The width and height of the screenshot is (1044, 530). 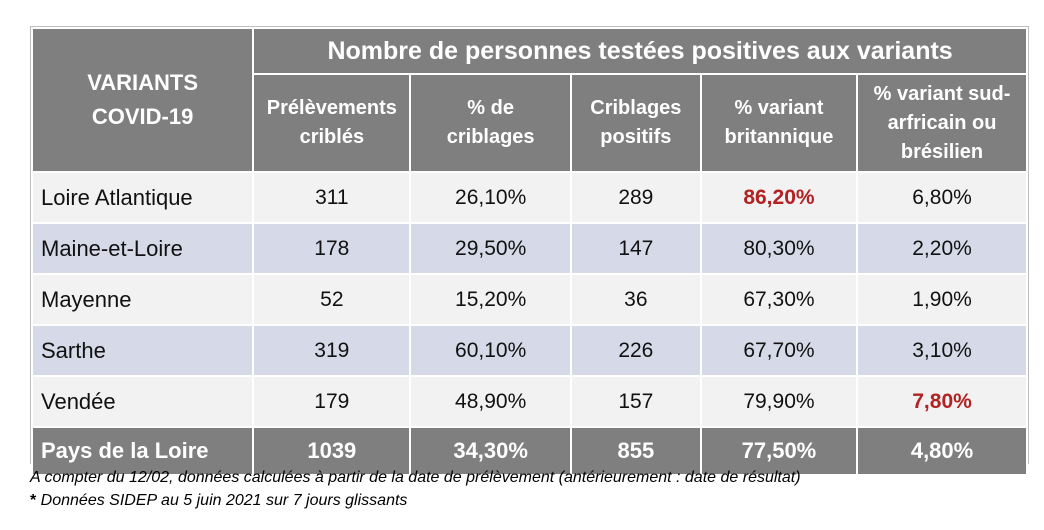 What do you see at coordinates (33, 500) in the screenshot?
I see `footnote-star: *` at bounding box center [33, 500].